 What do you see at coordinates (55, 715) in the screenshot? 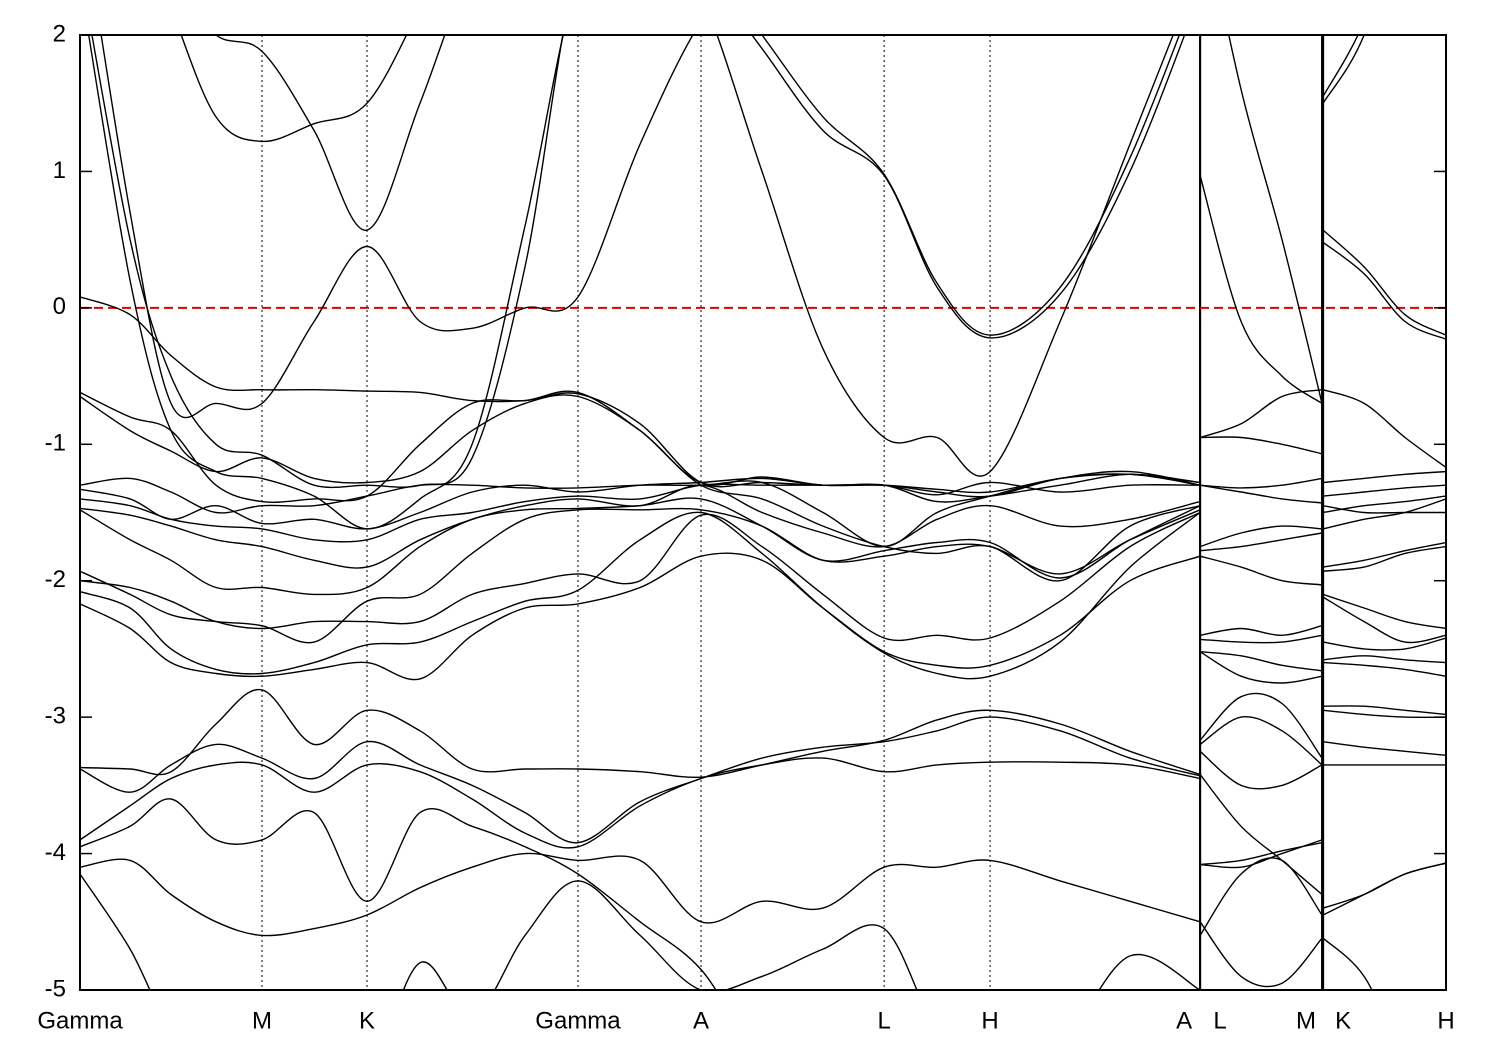
I see `y-tick-label: -3` at bounding box center [55, 715].